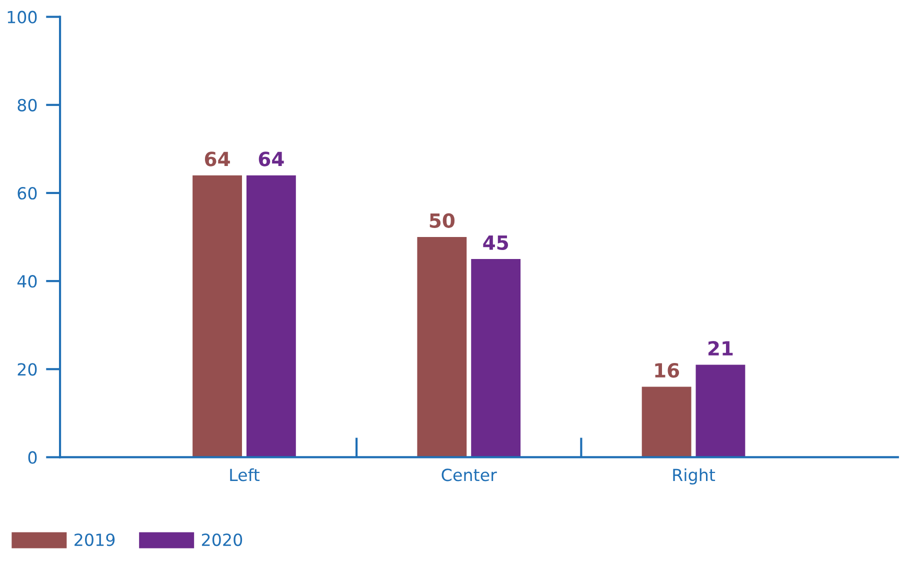 This screenshot has width=900, height=561. What do you see at coordinates (469, 475) in the screenshot?
I see `x-tick-label: Center` at bounding box center [469, 475].